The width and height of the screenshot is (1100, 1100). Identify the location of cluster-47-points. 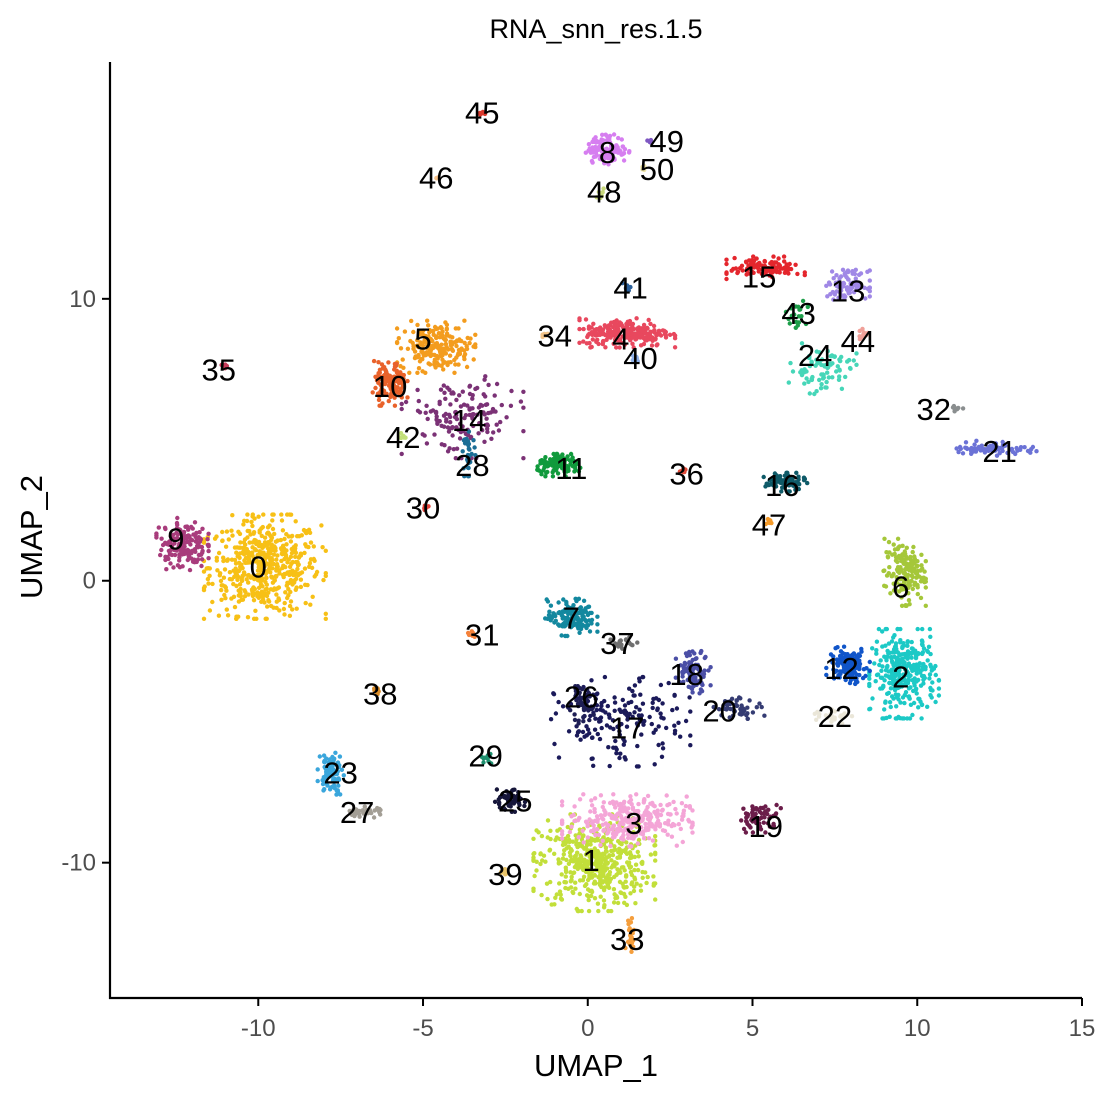
(768, 521).